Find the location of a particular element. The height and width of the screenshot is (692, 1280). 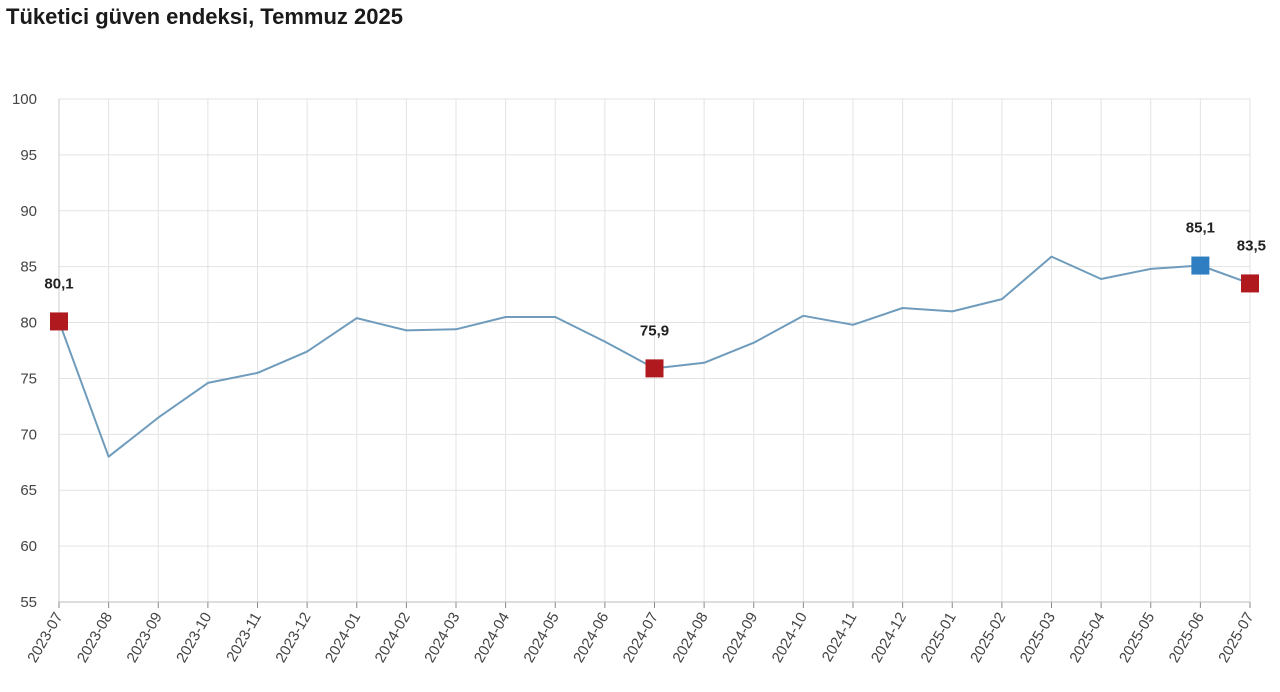

x-tick-label: 2024-09 is located at coordinates (740, 638).